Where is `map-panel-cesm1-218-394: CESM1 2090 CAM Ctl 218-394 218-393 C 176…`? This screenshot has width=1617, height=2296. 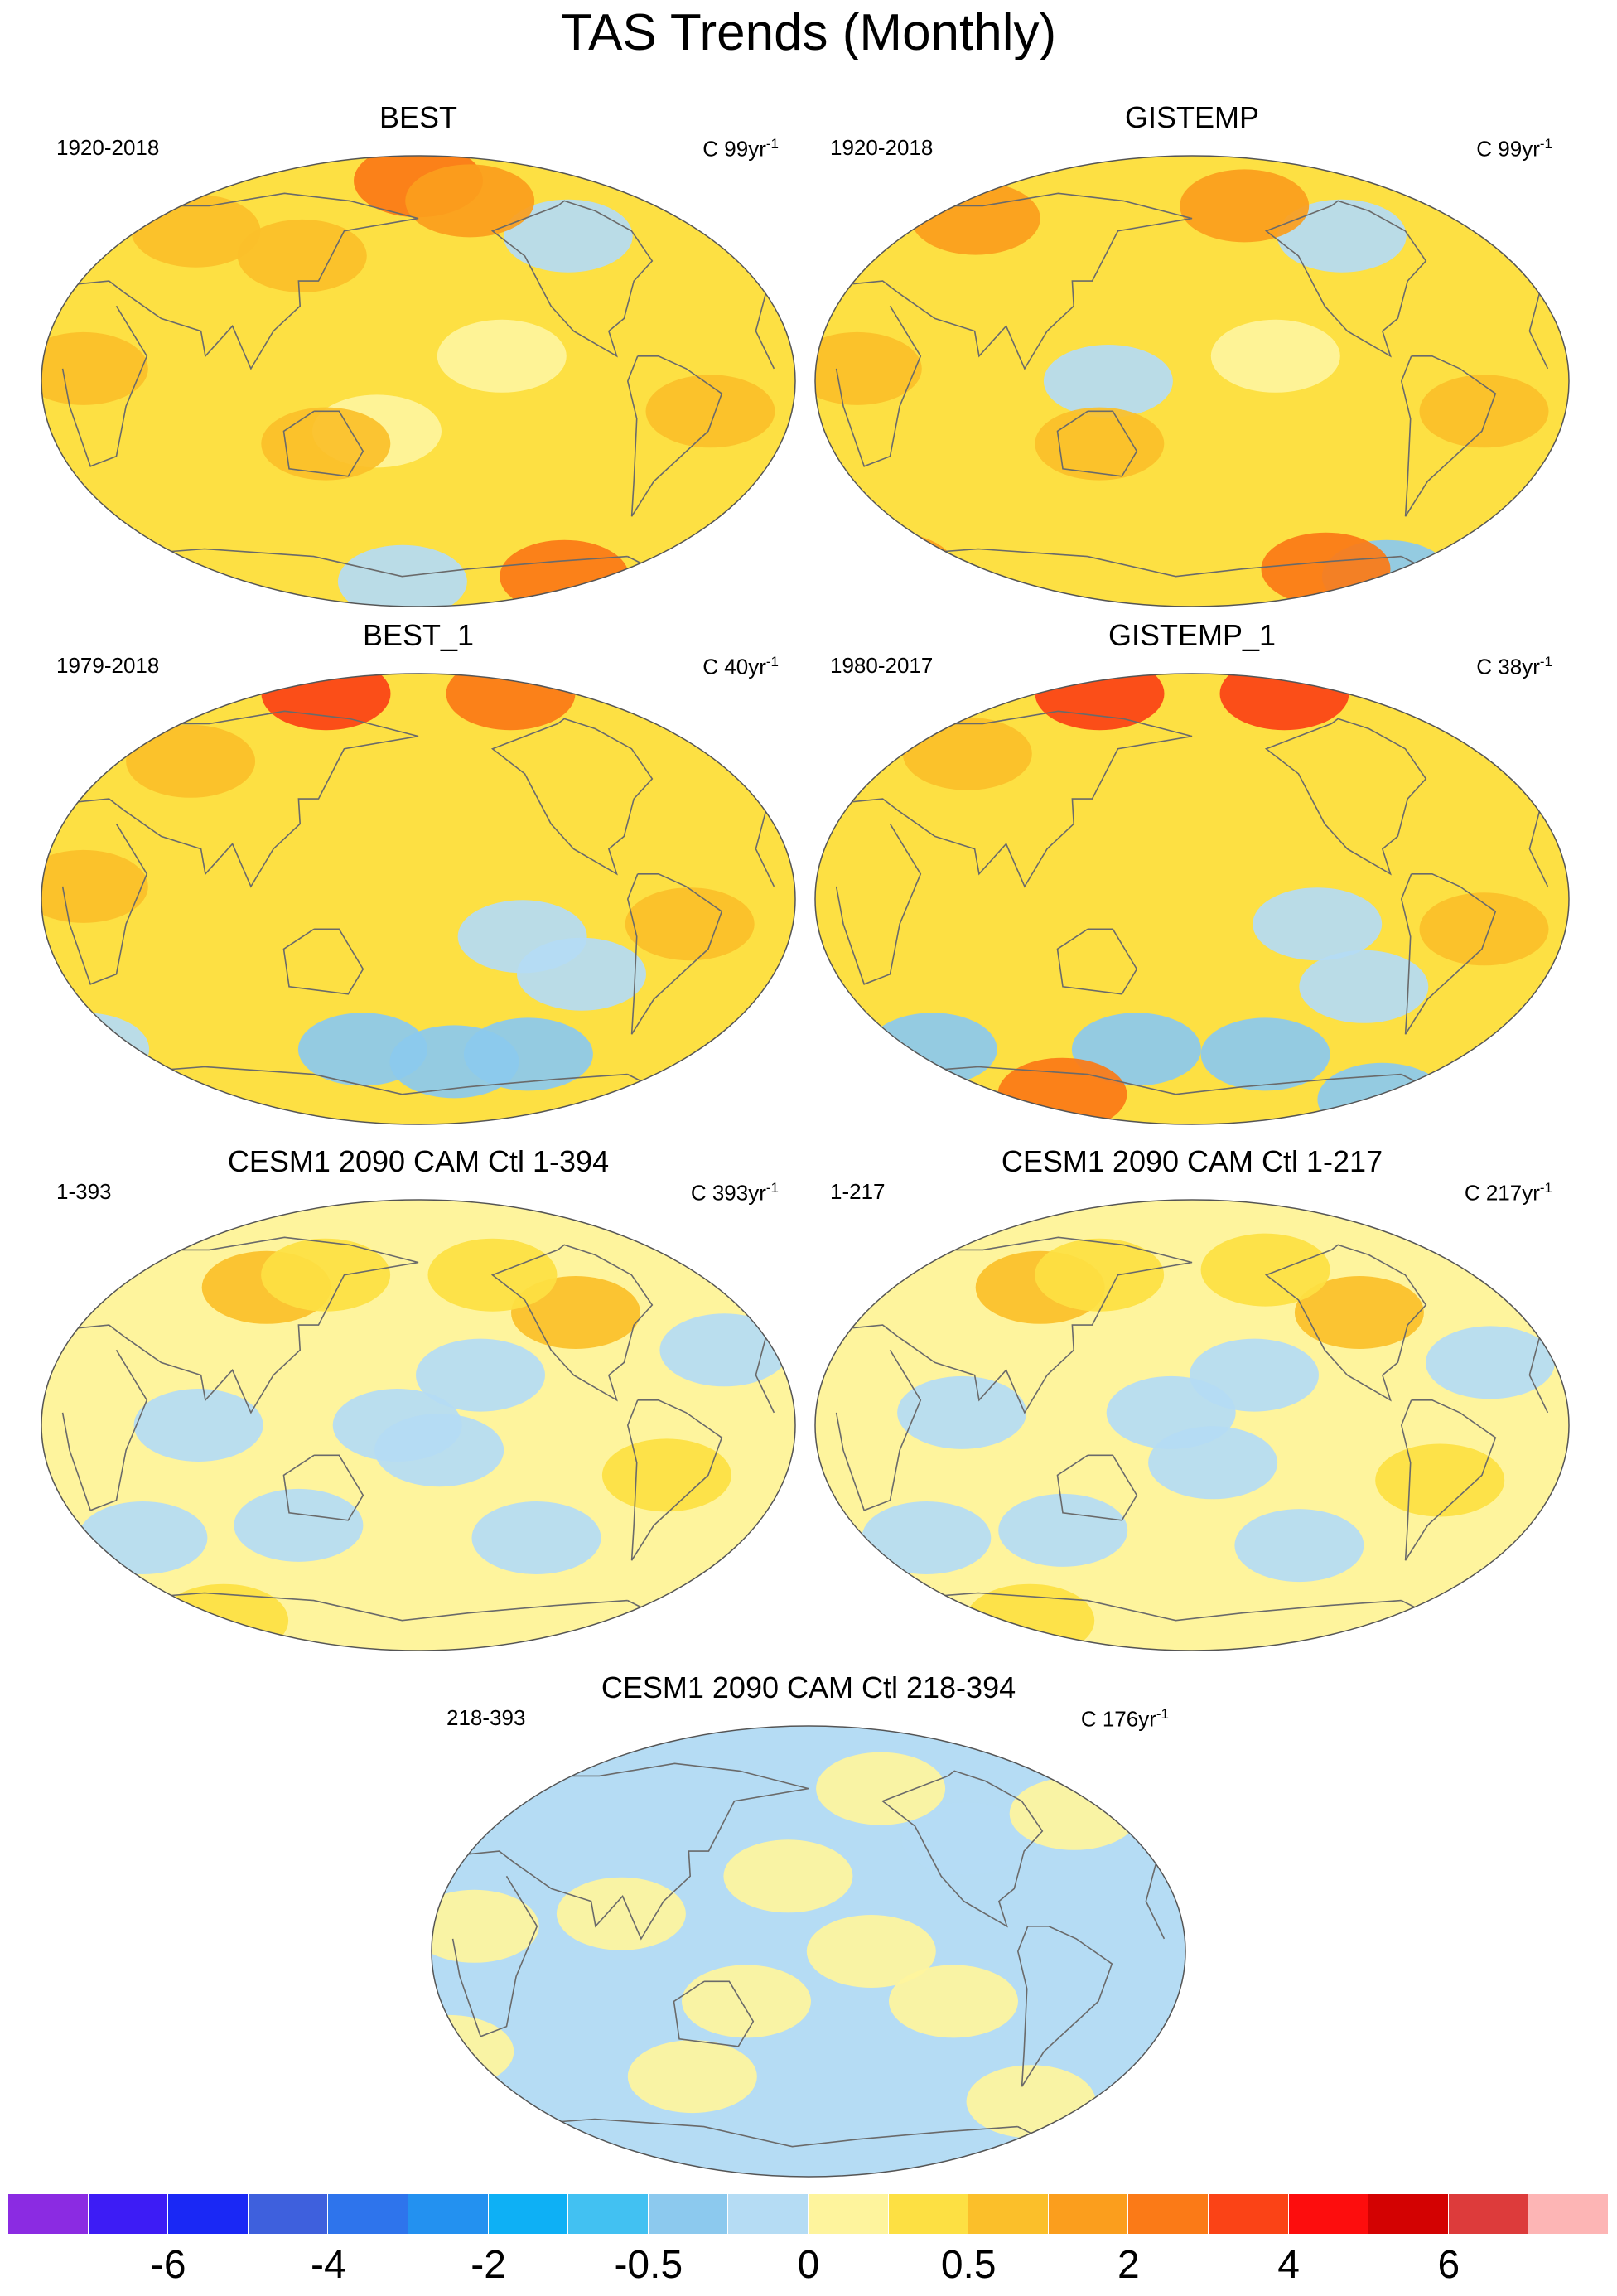 map-panel-cesm1-218-394: CESM1 2090 CAM Ctl 218-394 218-393 C 176… is located at coordinates (808, 1927).